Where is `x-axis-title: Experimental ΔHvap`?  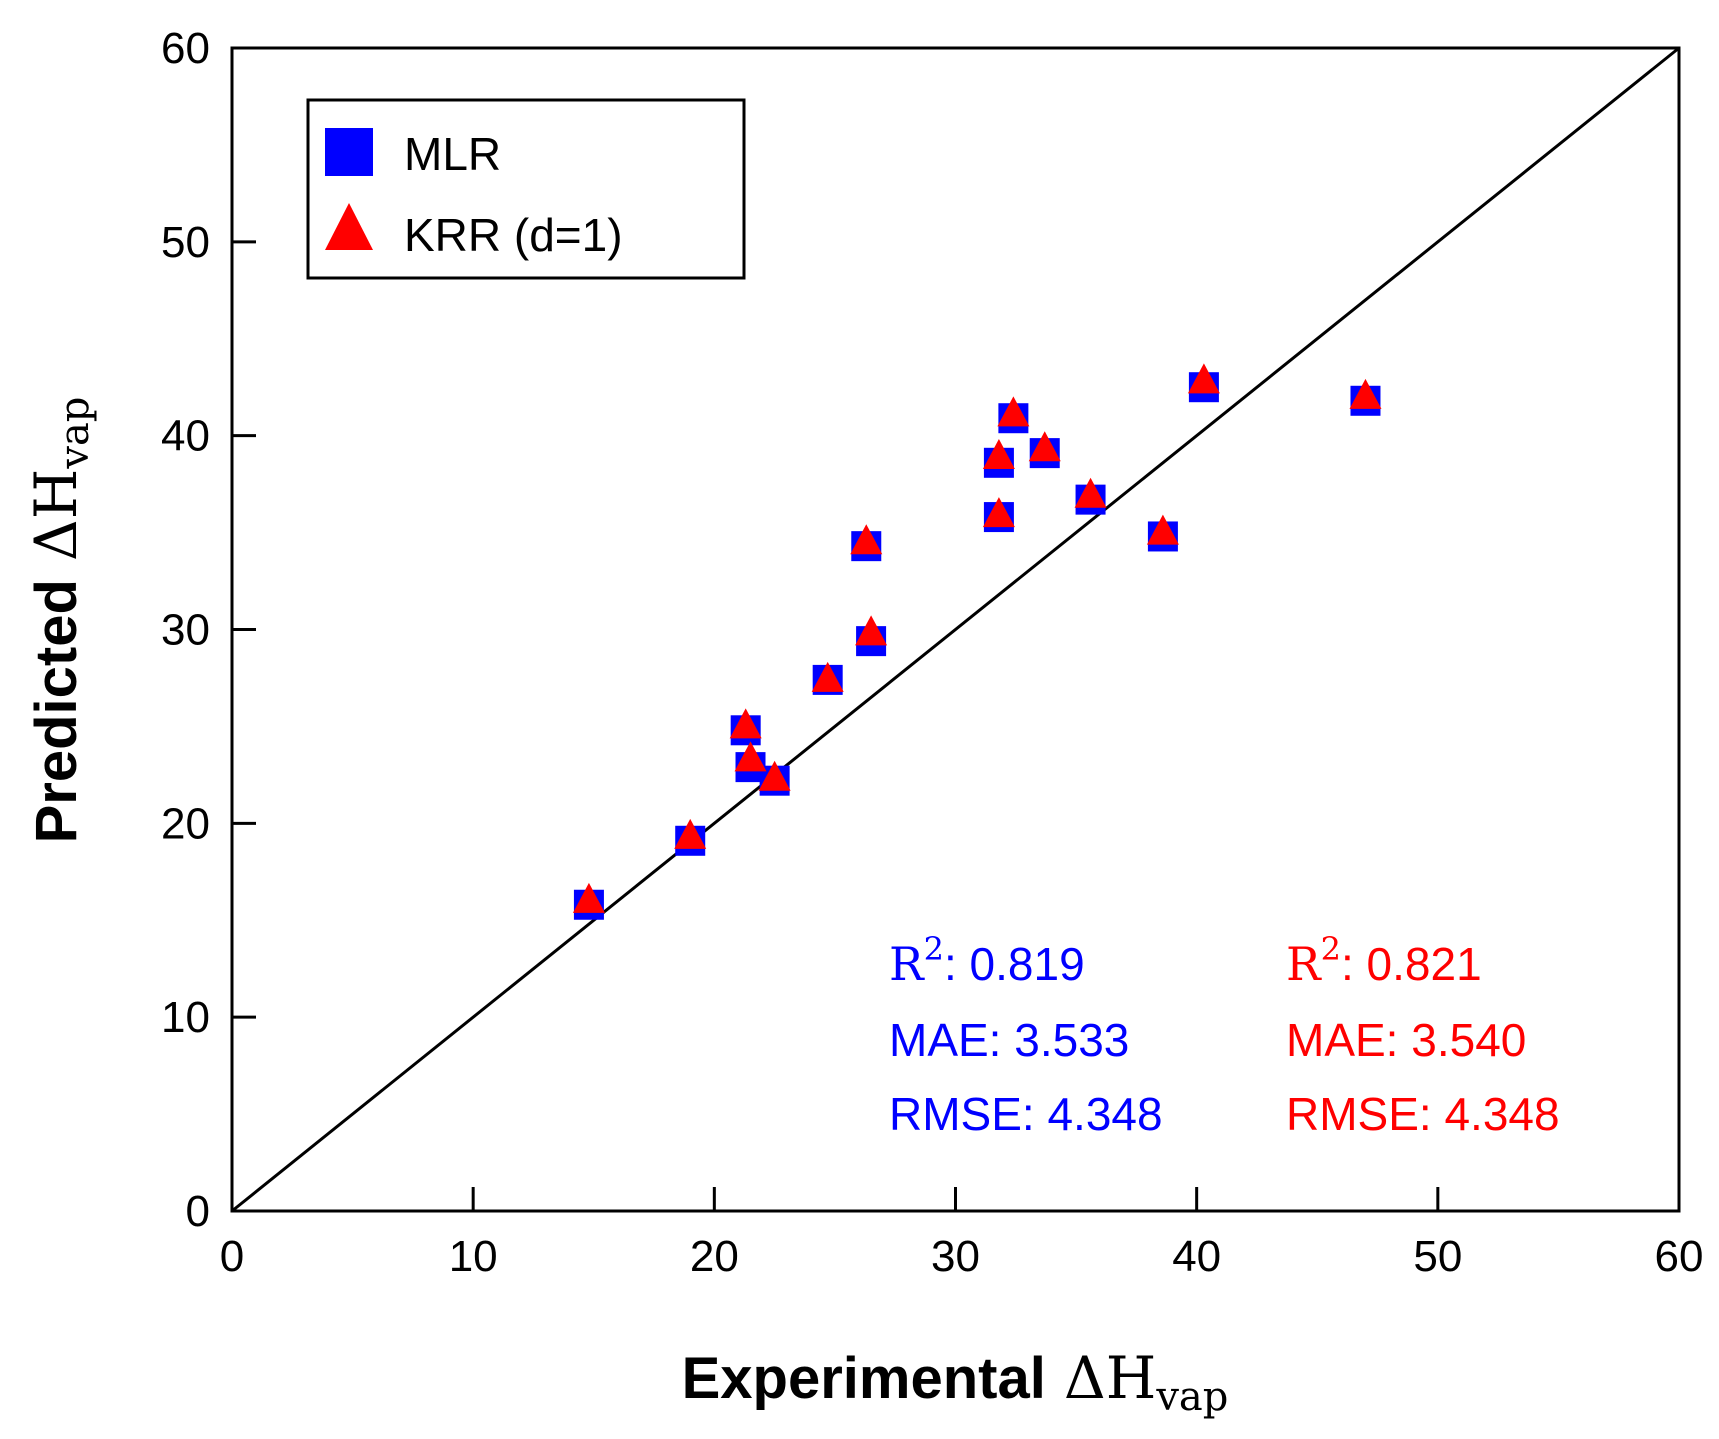
x-axis-title: Experimental ΔHvap is located at coordinates (955, 1382).